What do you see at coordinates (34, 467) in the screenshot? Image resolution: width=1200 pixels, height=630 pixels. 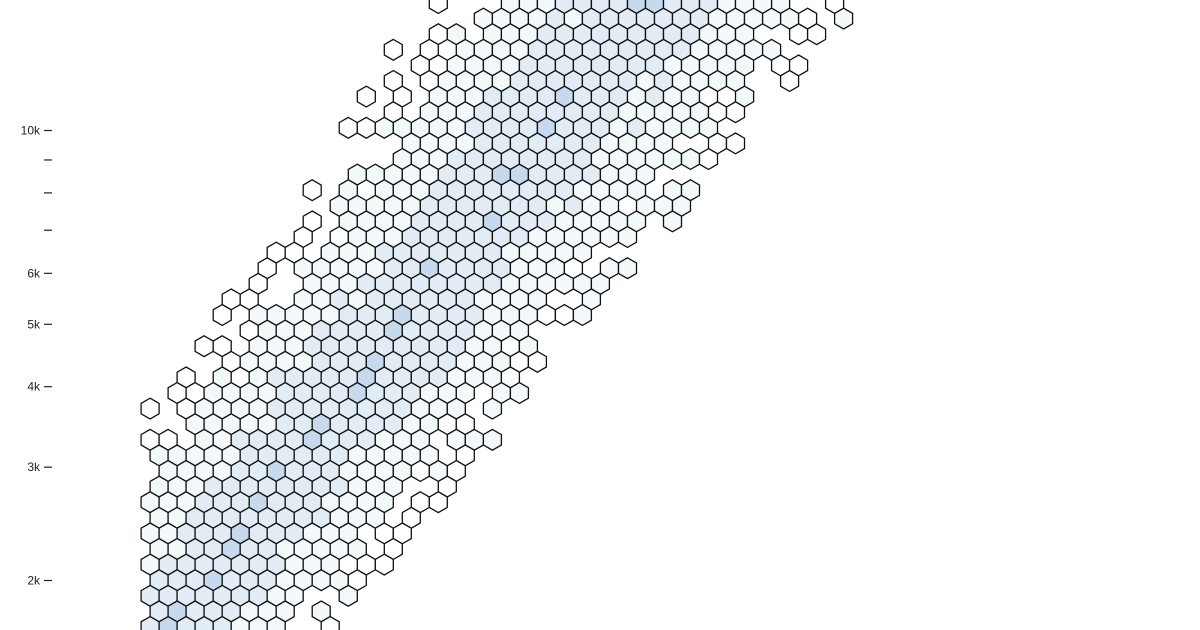 I see `y-tick-label-1: 3k` at bounding box center [34, 467].